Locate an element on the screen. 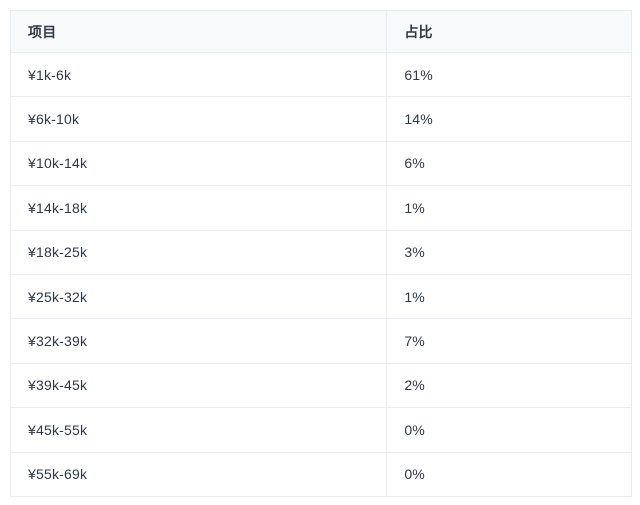  table-row: ¥14k-18k 1% is located at coordinates (320, 208).